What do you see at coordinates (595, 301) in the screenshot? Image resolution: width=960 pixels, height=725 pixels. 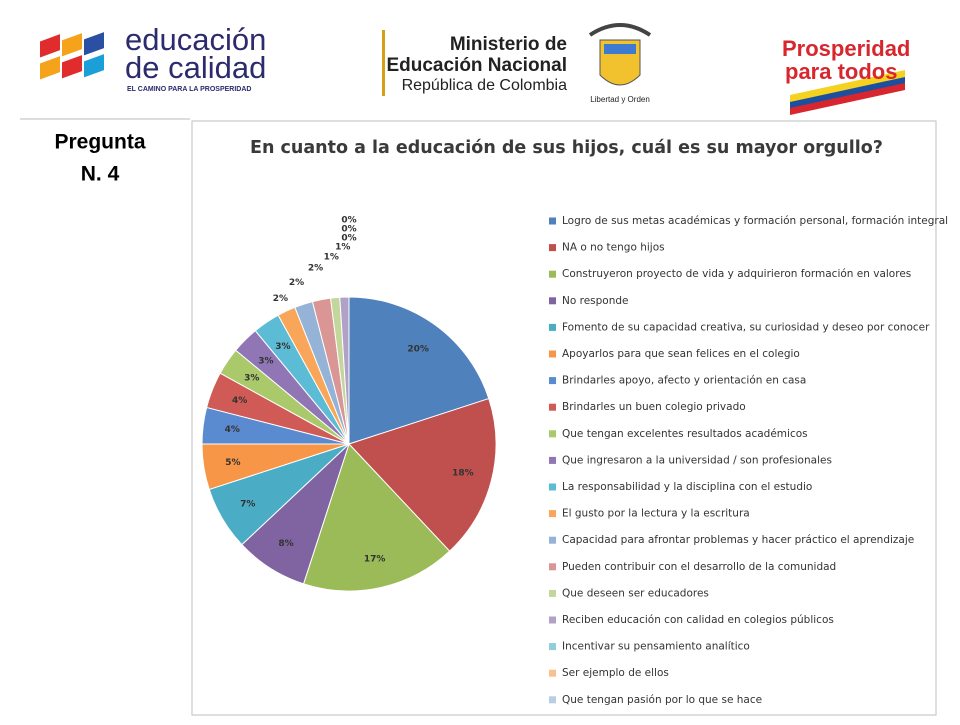 I see `legend-entry: No responde` at bounding box center [595, 301].